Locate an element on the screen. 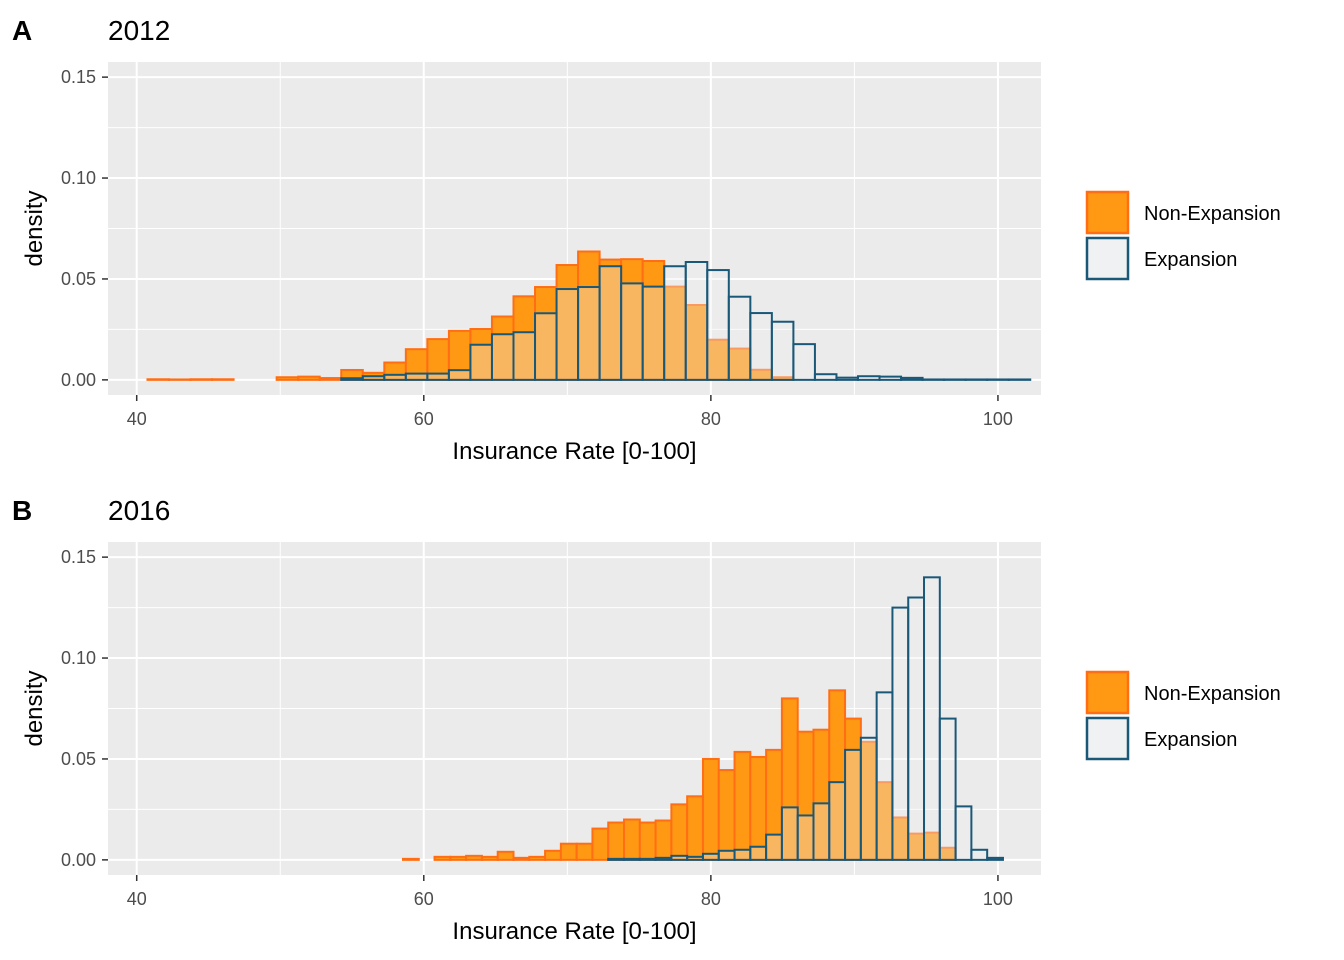 The image size is (1344, 960). x-tick-label: 100 is located at coordinates (998, 419).